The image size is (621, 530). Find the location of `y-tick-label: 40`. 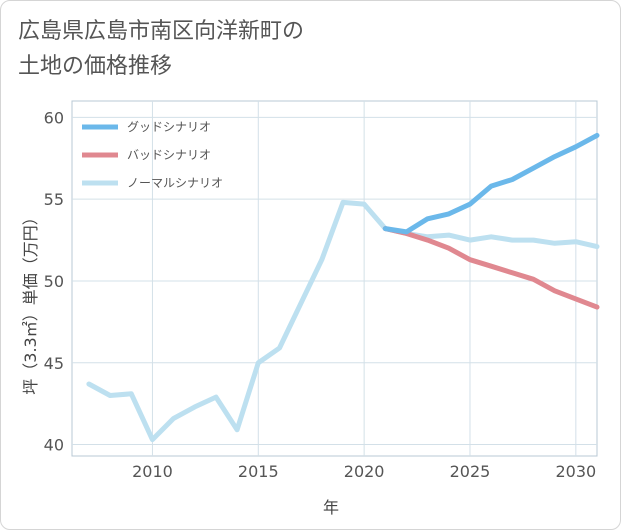

y-tick-label: 40 is located at coordinates (54, 445).